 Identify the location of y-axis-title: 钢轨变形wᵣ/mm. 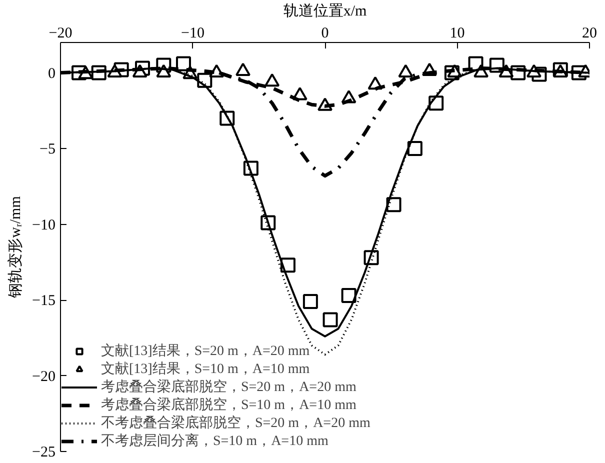
(15, 247).